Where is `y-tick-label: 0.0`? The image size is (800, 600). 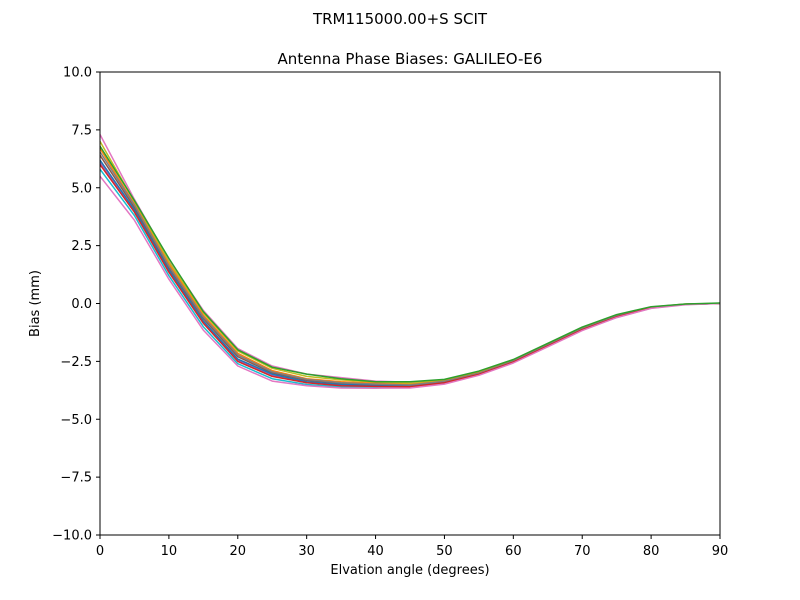 y-tick-label: 0.0 is located at coordinates (81, 304).